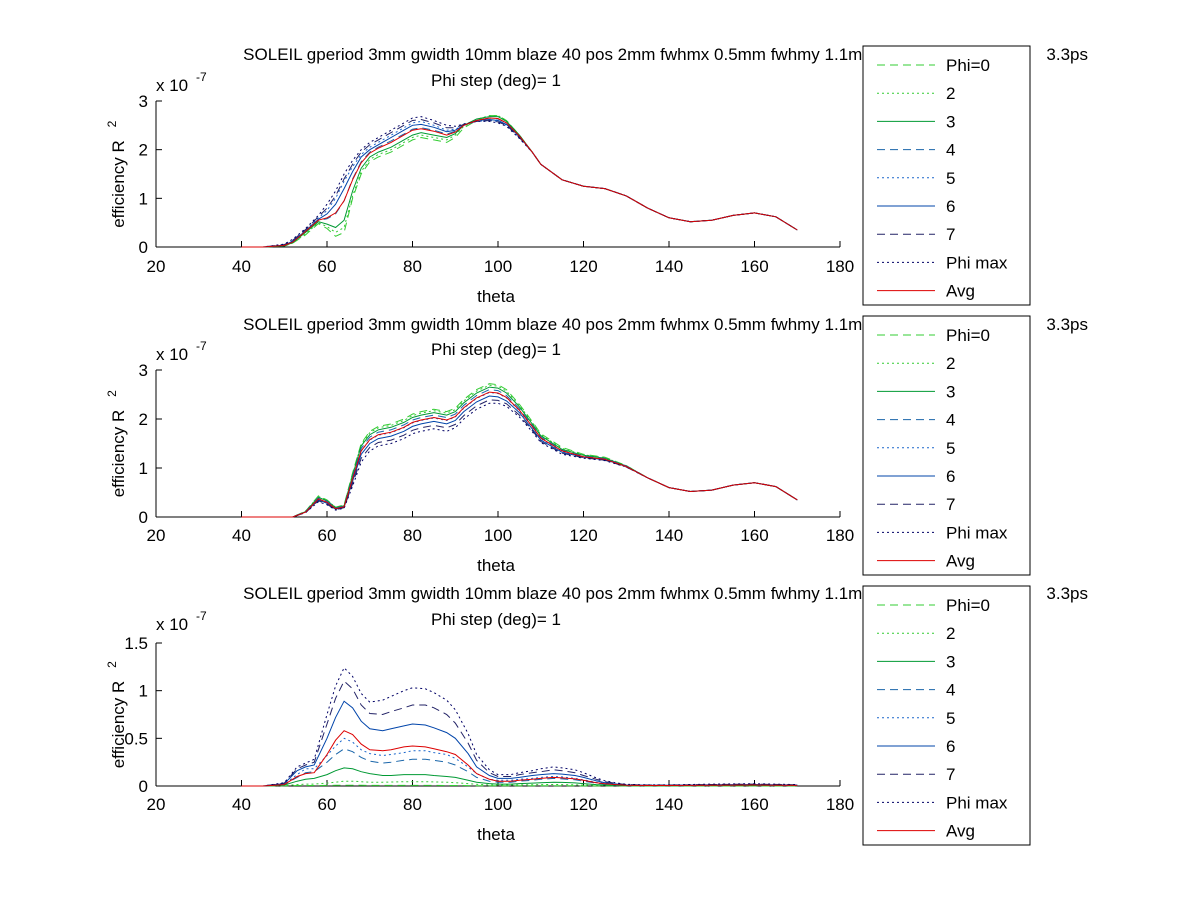 Image resolution: width=1200 pixels, height=901 pixels. Describe the element at coordinates (754, 804) in the screenshot. I see `x-tick-label: 160` at that location.